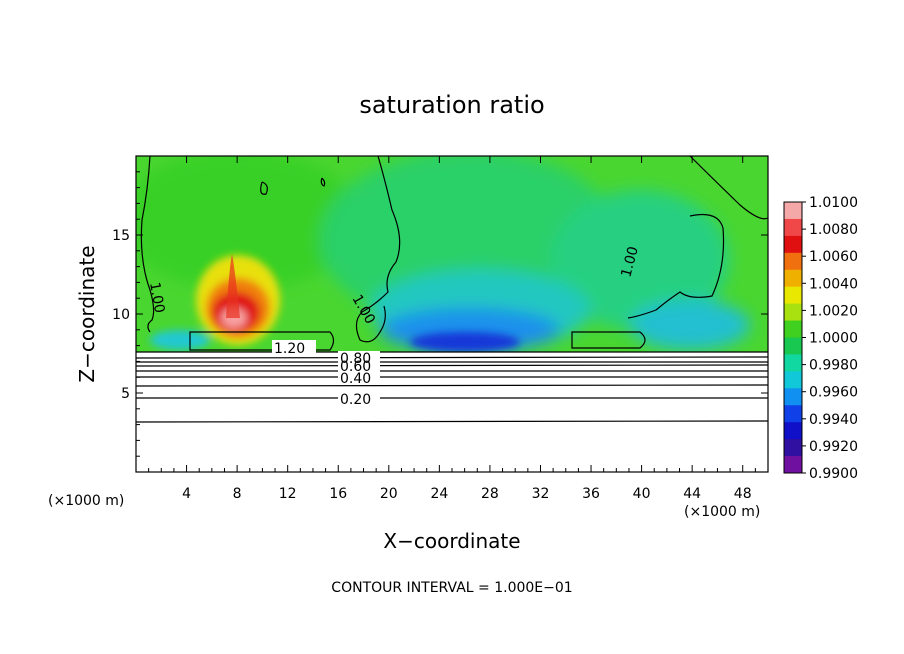 The width and height of the screenshot is (904, 654). Describe the element at coordinates (355, 359) in the screenshot. I see `contour-label-0-80: 0.80` at that location.